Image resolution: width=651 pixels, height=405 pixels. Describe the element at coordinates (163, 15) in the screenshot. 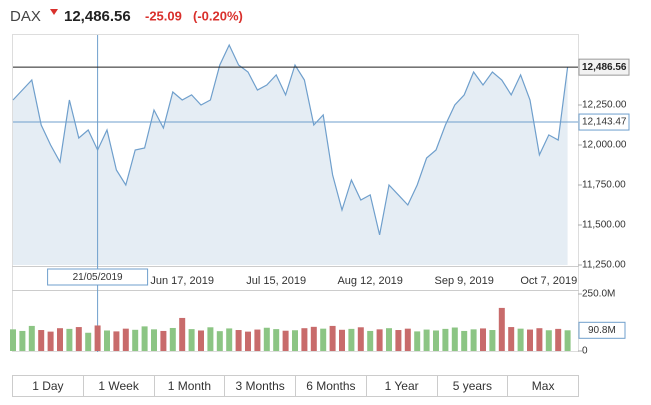

I see `change: -25.09` at that location.